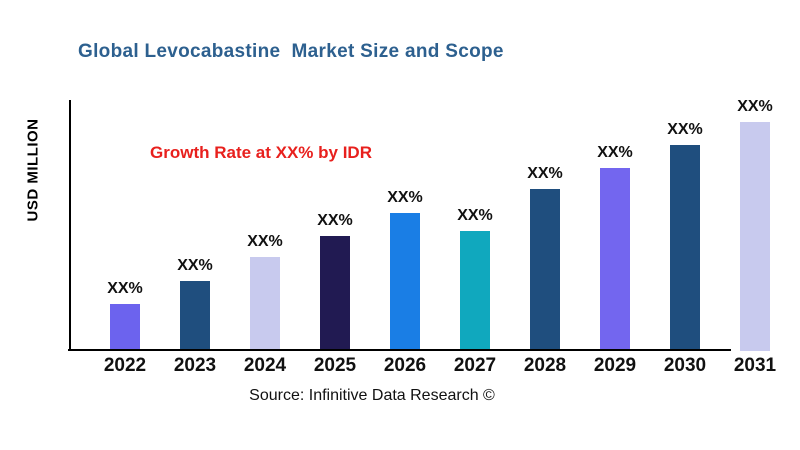 This screenshot has height=450, width=800. Describe the element at coordinates (615, 152) in the screenshot. I see `bar-value-label-2029: XX%` at that location.